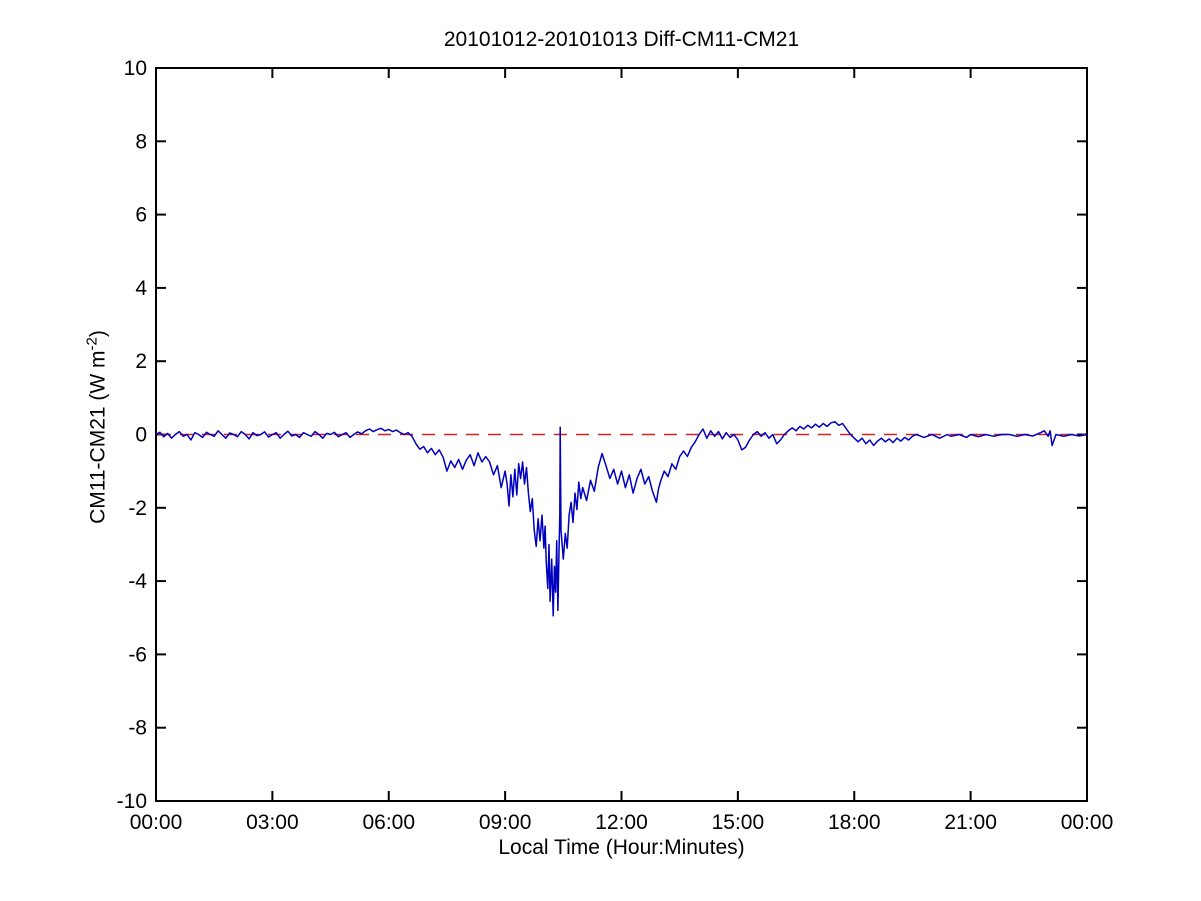 This screenshot has width=1201, height=901. What do you see at coordinates (141, 141) in the screenshot?
I see `y-tick-label: 8` at bounding box center [141, 141].